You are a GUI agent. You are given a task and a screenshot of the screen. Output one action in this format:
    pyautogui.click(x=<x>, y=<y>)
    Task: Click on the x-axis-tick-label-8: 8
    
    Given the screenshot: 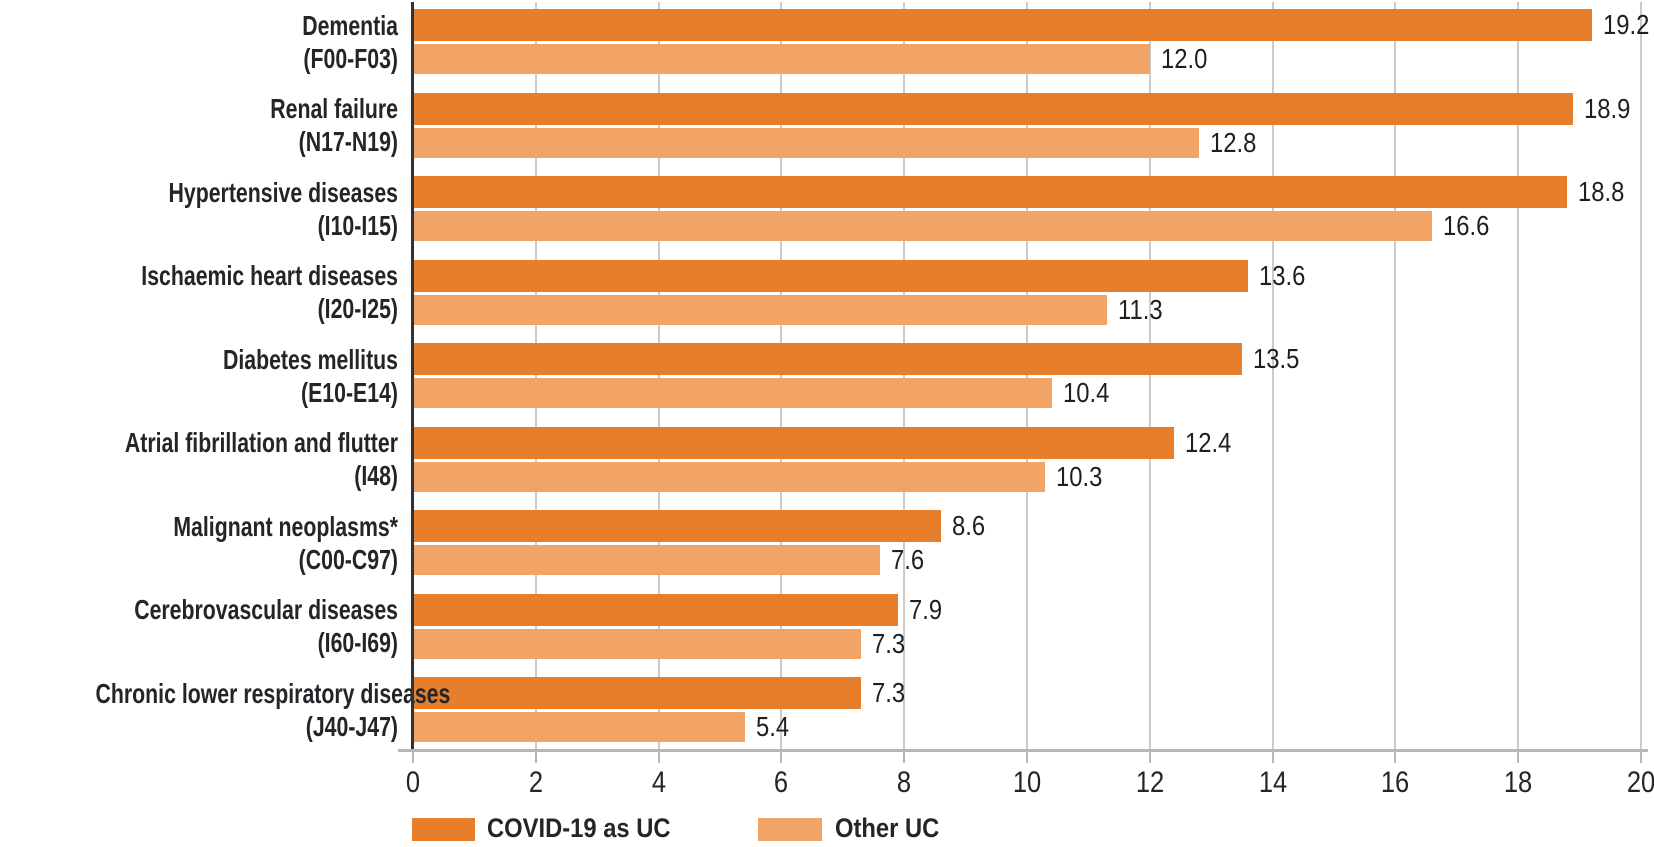 What is the action you would take?
    pyautogui.click(x=904, y=782)
    